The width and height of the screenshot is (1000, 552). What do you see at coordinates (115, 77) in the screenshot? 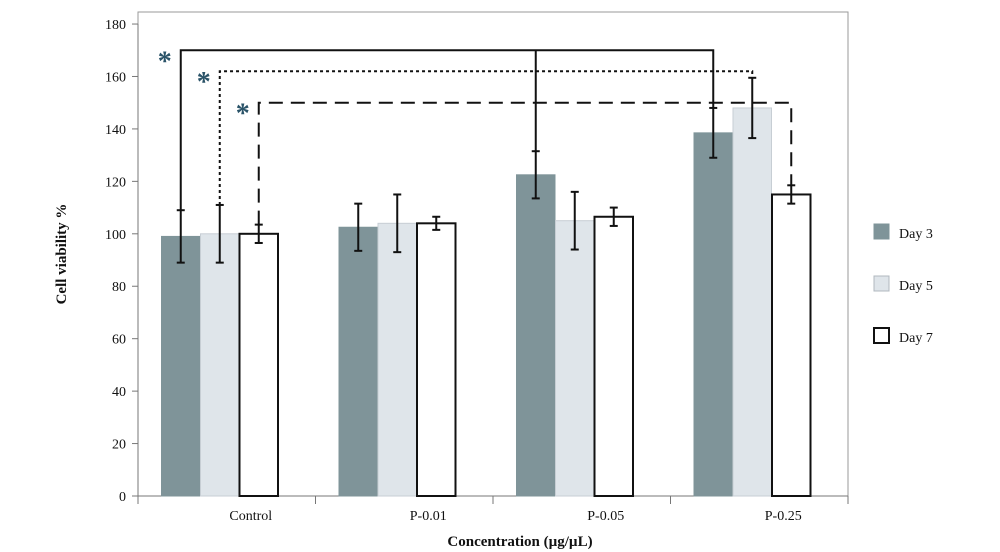
I see `y-tick-label: 160` at bounding box center [115, 77].